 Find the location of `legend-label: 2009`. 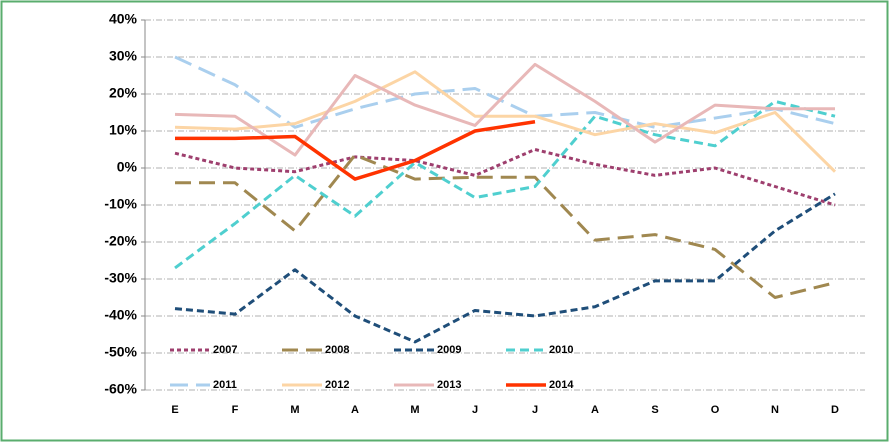

legend-label: 2009 is located at coordinates (449, 350).